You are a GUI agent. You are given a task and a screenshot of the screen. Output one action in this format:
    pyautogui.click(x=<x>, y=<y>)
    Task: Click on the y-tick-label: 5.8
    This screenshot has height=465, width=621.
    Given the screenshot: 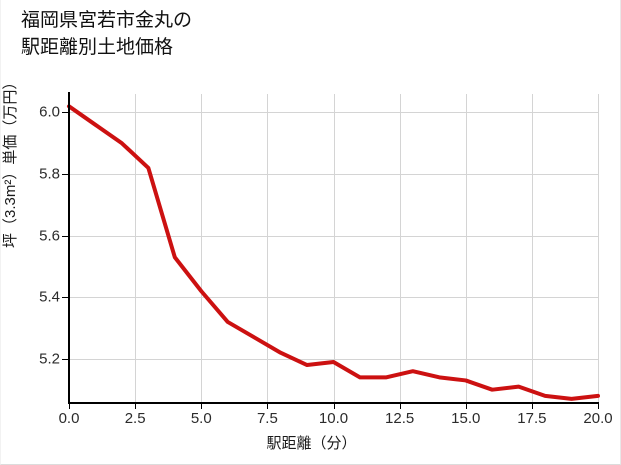 What is the action you would take?
    pyautogui.click(x=49, y=174)
    